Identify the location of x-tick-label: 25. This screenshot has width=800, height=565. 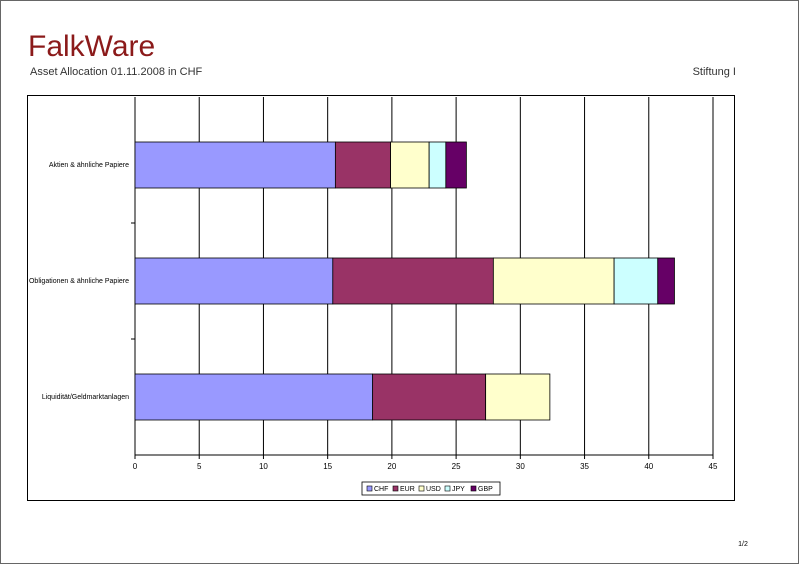
(456, 466).